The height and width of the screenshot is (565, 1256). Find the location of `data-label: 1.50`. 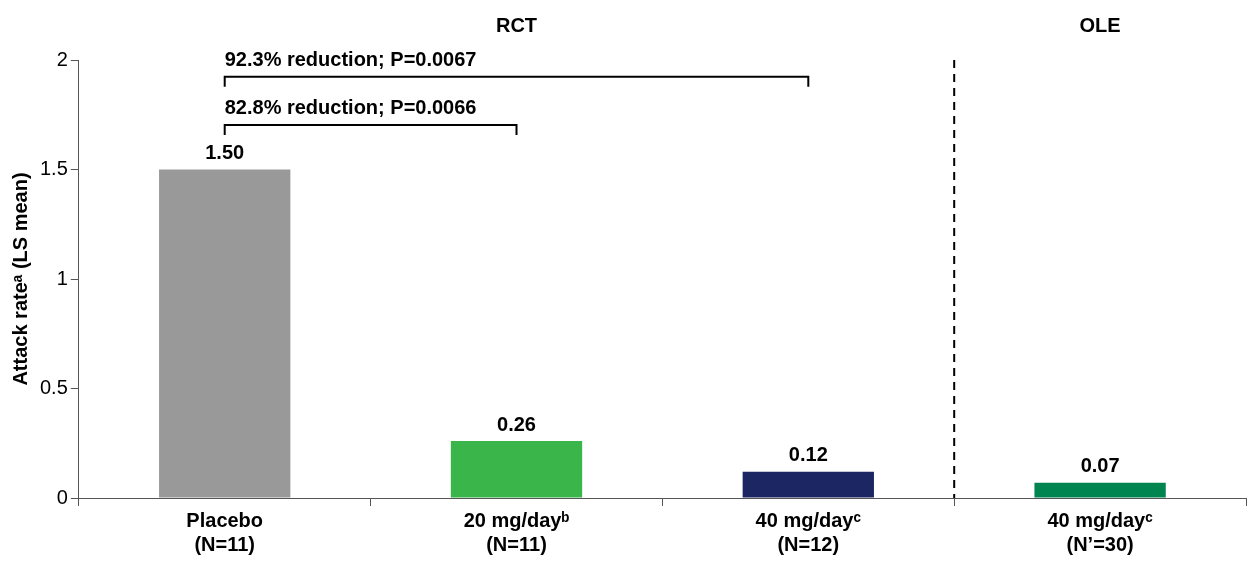

data-label: 1.50 is located at coordinates (225, 152).